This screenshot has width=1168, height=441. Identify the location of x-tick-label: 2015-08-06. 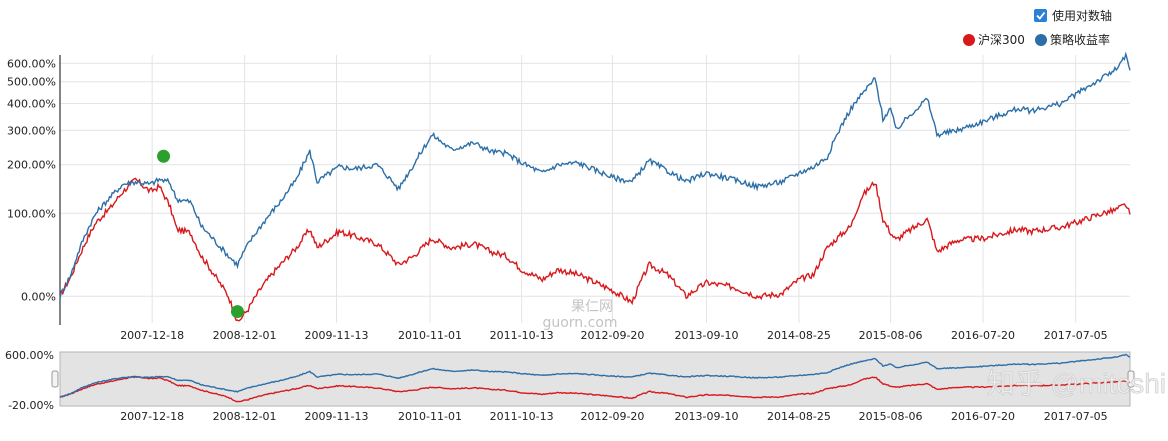
(891, 335).